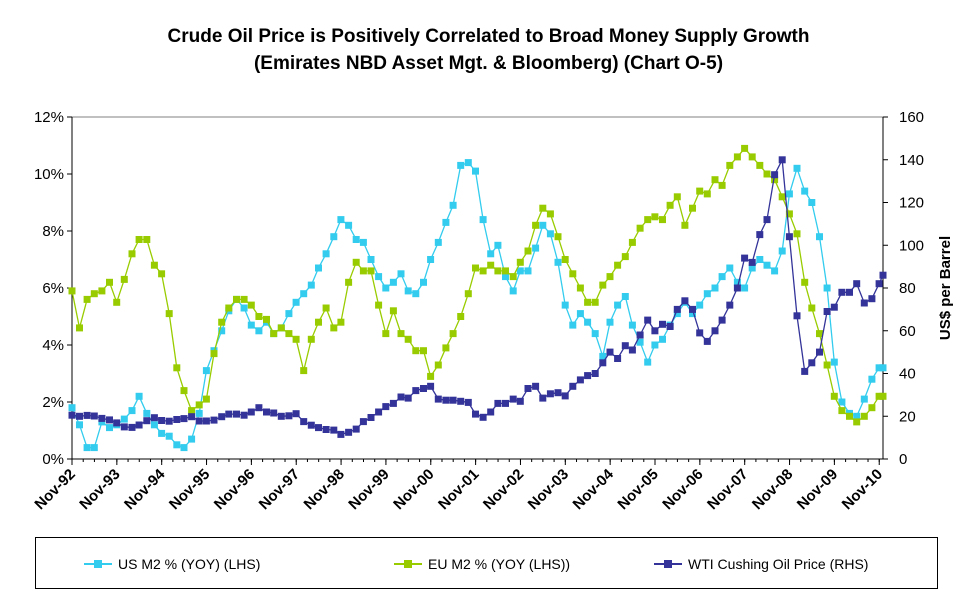 This screenshot has height=600, width=977. Describe the element at coordinates (911, 160) in the screenshot. I see `y-right-tick-label: 140` at that location.